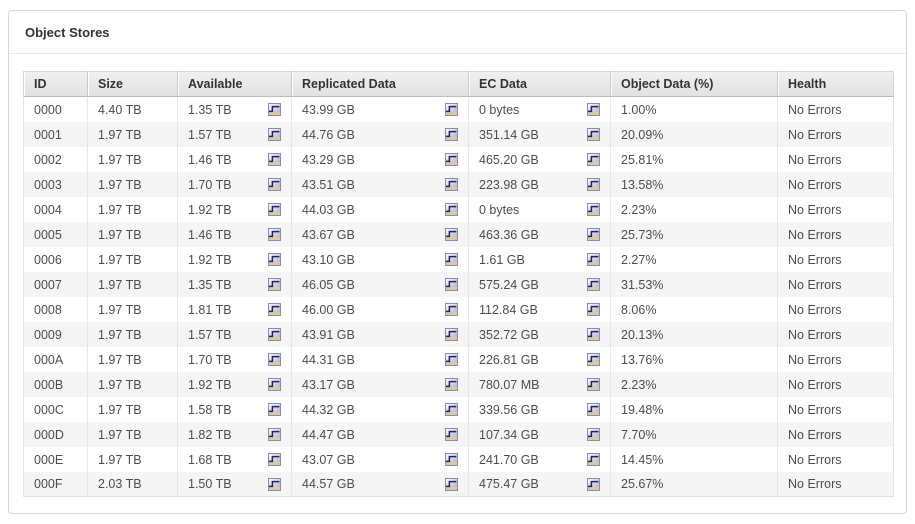 This screenshot has height=524, width=915. I want to click on cell-object-data-pct: 25.81%, so click(694, 159).